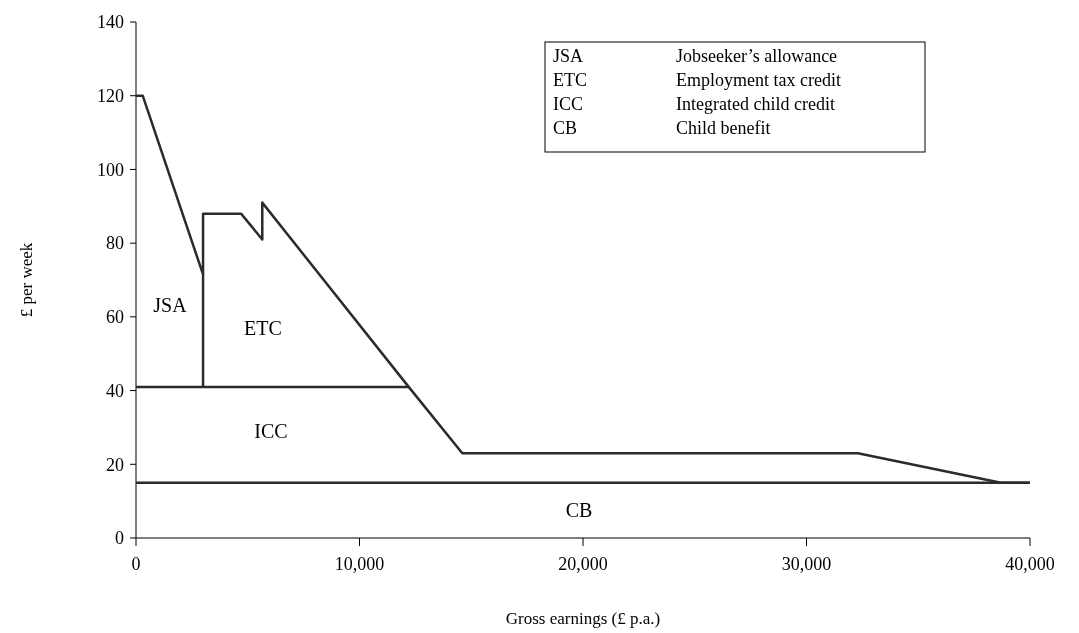  What do you see at coordinates (755, 104) in the screenshot?
I see `annotation: Integrated child credit` at bounding box center [755, 104].